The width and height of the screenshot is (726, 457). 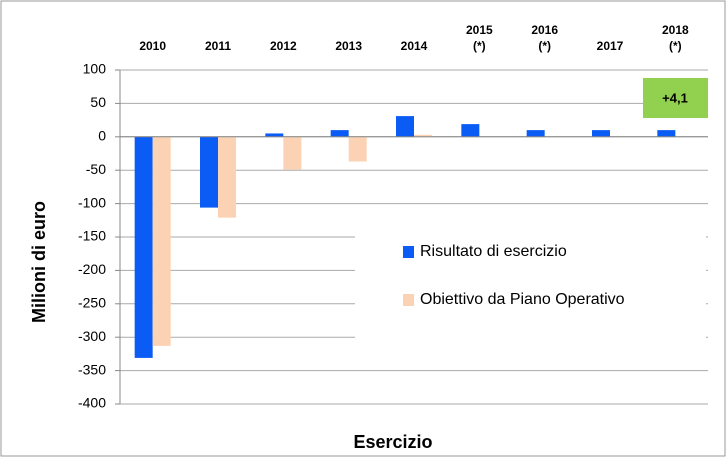 What do you see at coordinates (392, 442) in the screenshot?
I see `x-axis-label: Esercizio` at bounding box center [392, 442].